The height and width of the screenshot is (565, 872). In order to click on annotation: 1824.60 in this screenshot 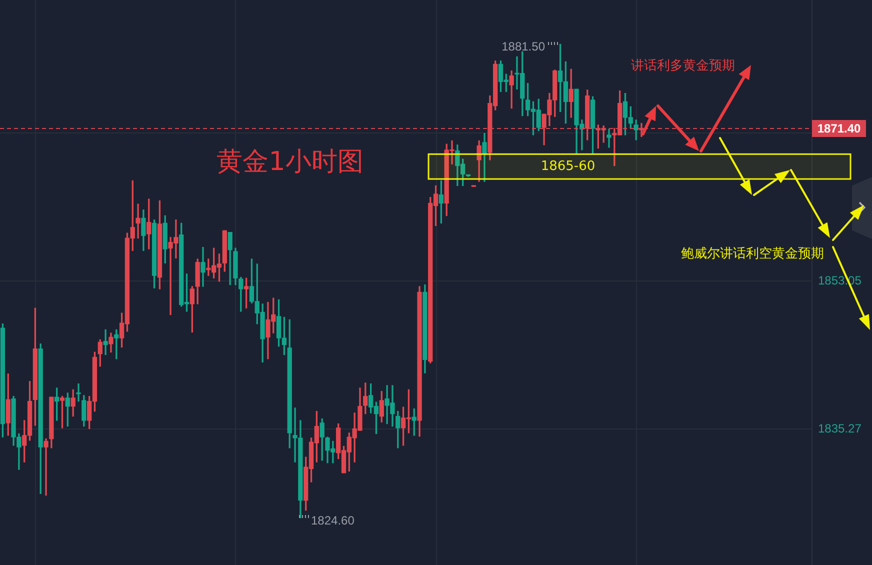, I will do `click(333, 520)`.